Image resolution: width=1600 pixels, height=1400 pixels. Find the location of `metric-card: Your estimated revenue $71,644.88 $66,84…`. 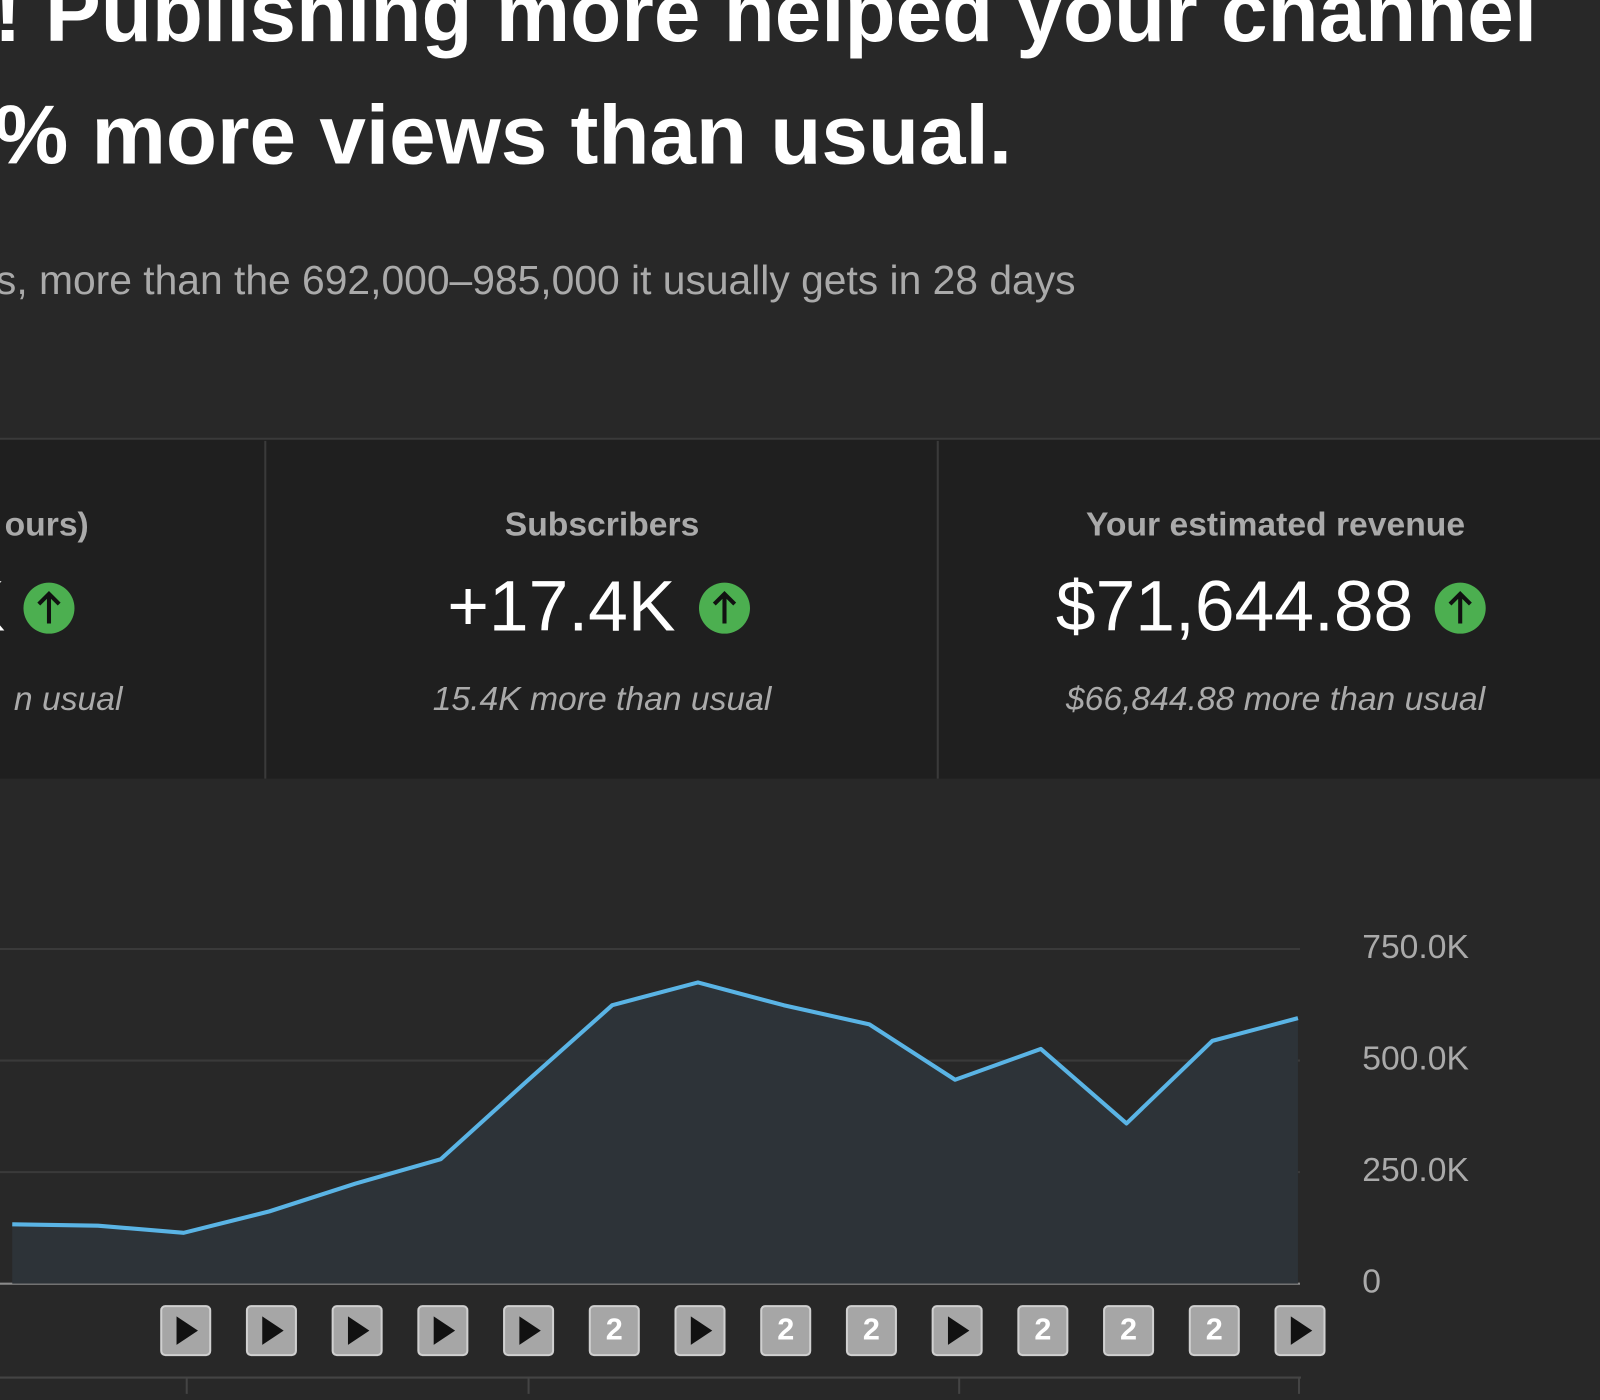

metric-card: Your estimated revenue $71,644.88 $66,84… is located at coordinates (1271, 612).